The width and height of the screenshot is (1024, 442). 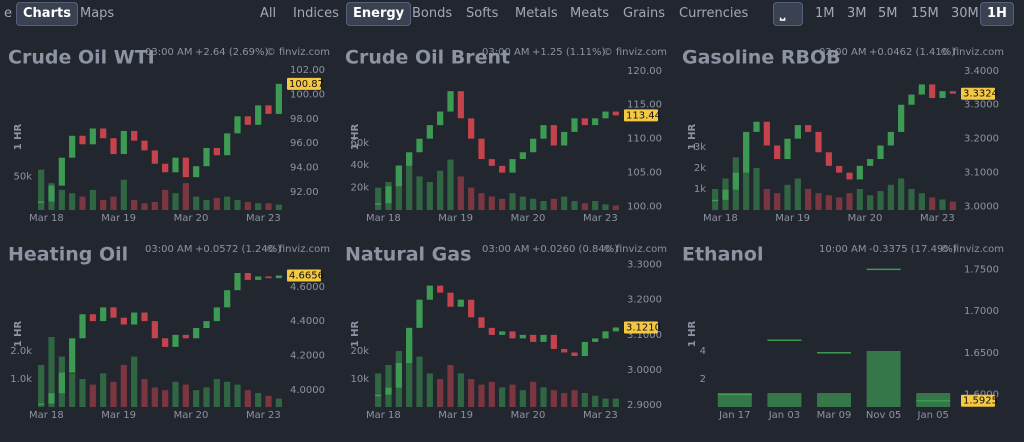 What do you see at coordinates (788, 14) in the screenshot?
I see `layout-toggle: ⎵` at bounding box center [788, 14].